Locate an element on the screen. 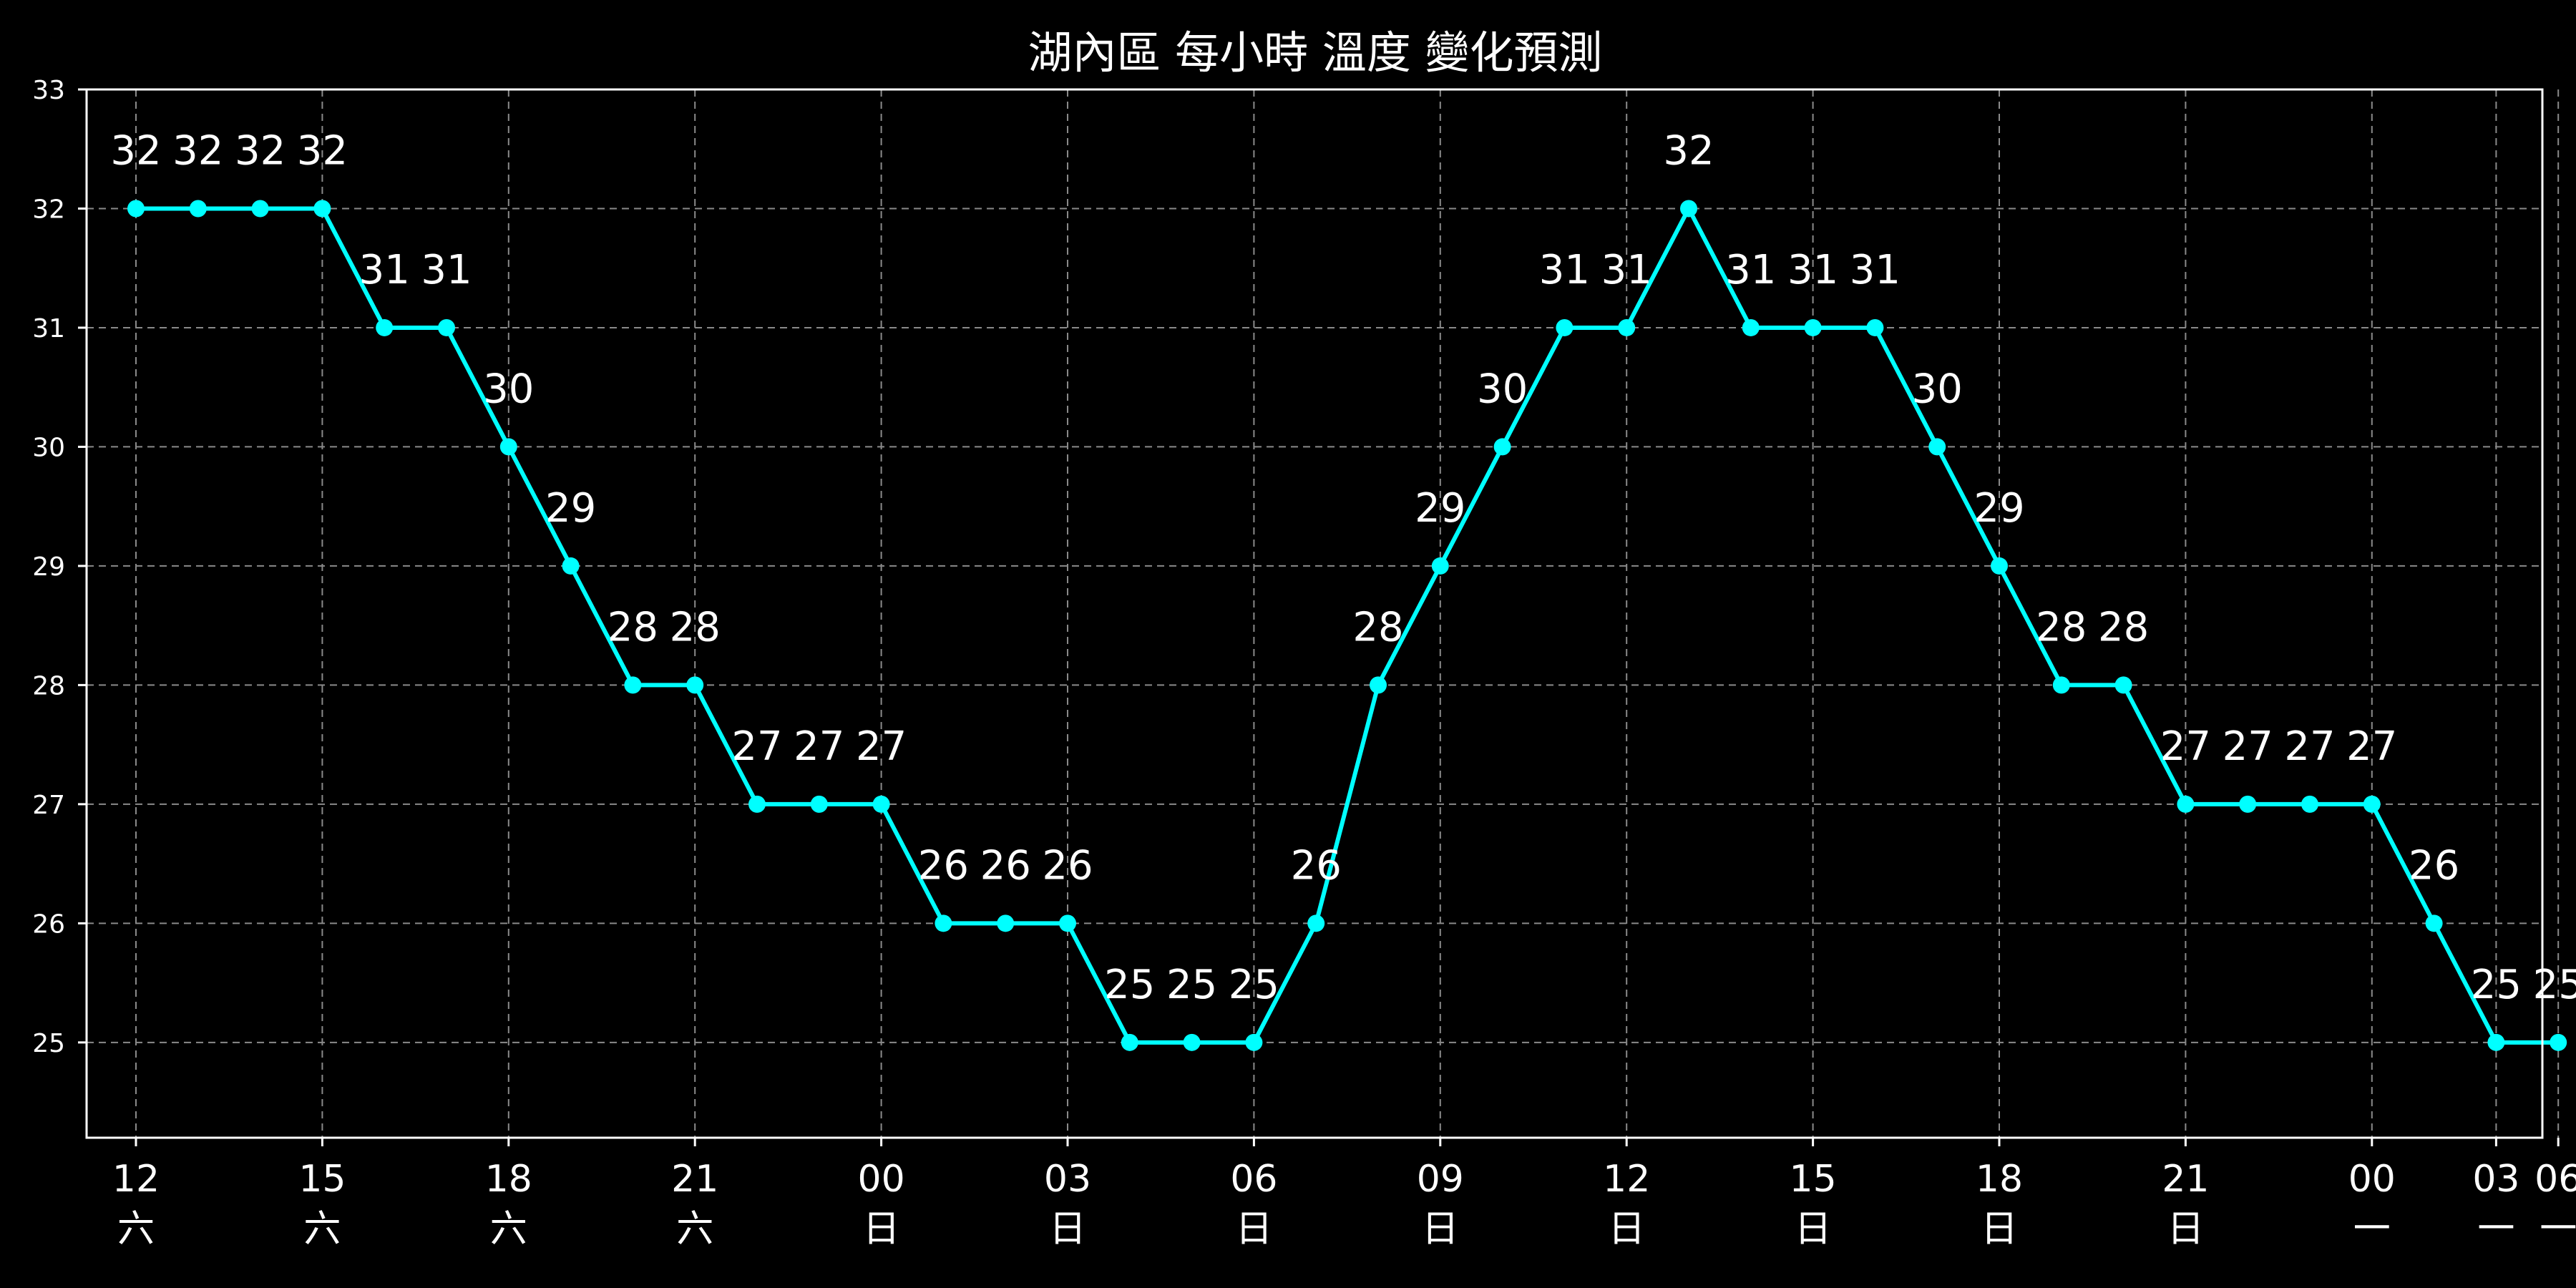 This screenshot has height=1288, width=2576. y-tick-label: 29 is located at coordinates (48, 567).